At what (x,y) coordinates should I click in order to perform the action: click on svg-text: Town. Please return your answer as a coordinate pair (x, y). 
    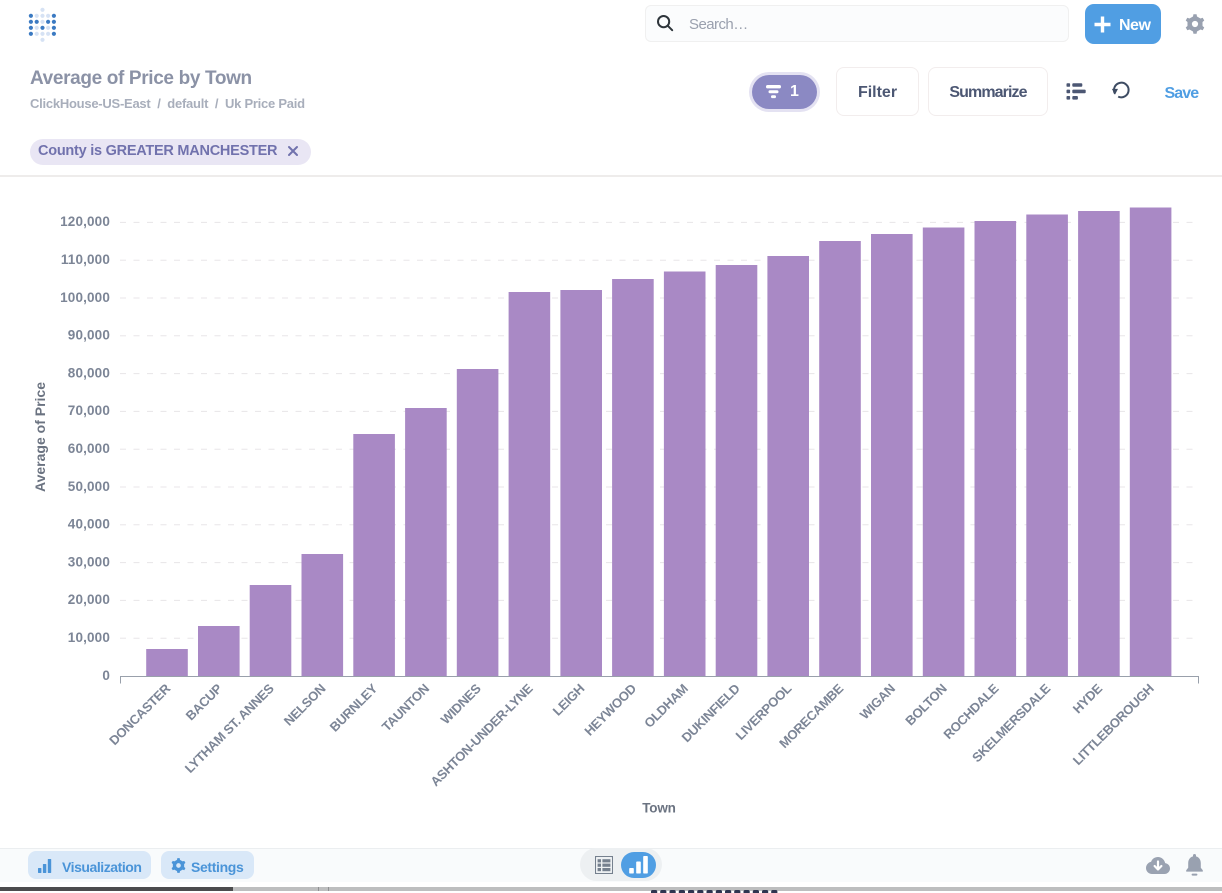
    Looking at the image, I should click on (658, 808).